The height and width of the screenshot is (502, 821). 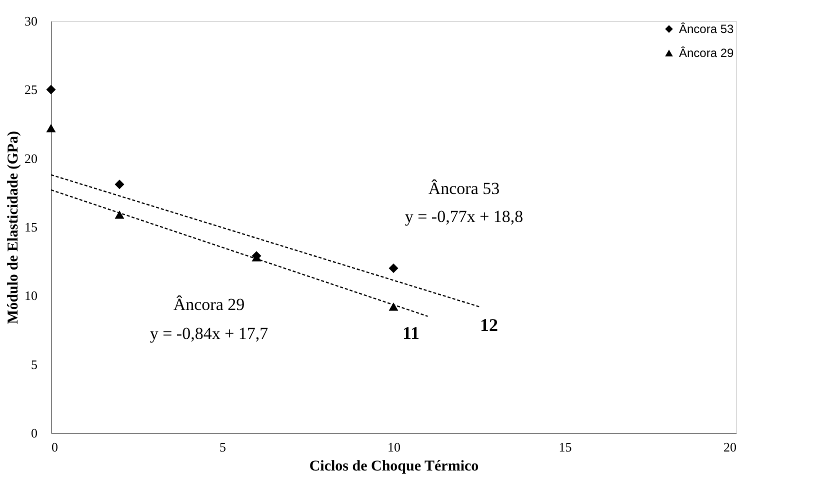 I want to click on y-tick-label: 25, so click(x=31, y=90).